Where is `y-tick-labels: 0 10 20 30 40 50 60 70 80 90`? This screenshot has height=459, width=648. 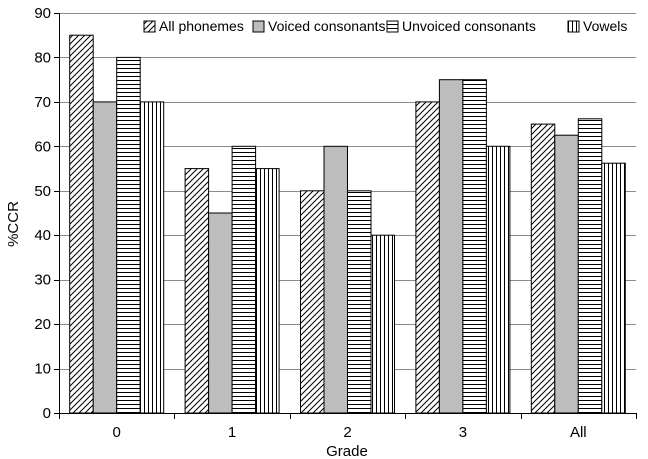 y-tick-labels: 0 10 20 30 40 50 60 70 80 90 is located at coordinates (42, 213).